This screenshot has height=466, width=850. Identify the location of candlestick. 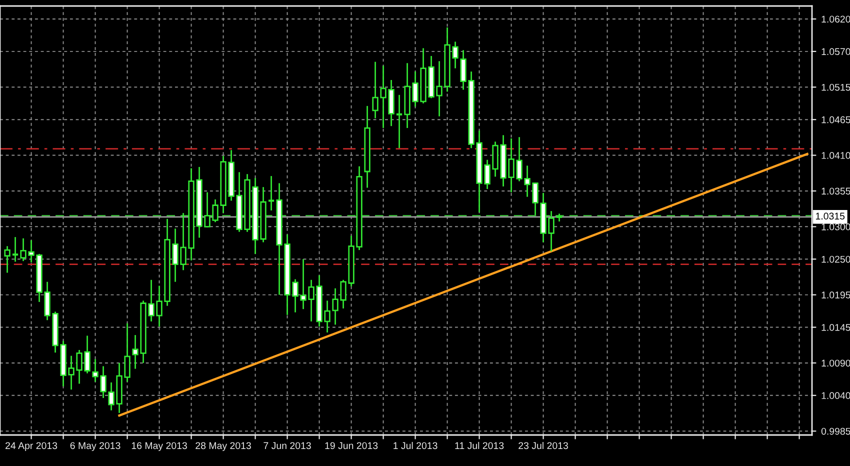
(7, 259).